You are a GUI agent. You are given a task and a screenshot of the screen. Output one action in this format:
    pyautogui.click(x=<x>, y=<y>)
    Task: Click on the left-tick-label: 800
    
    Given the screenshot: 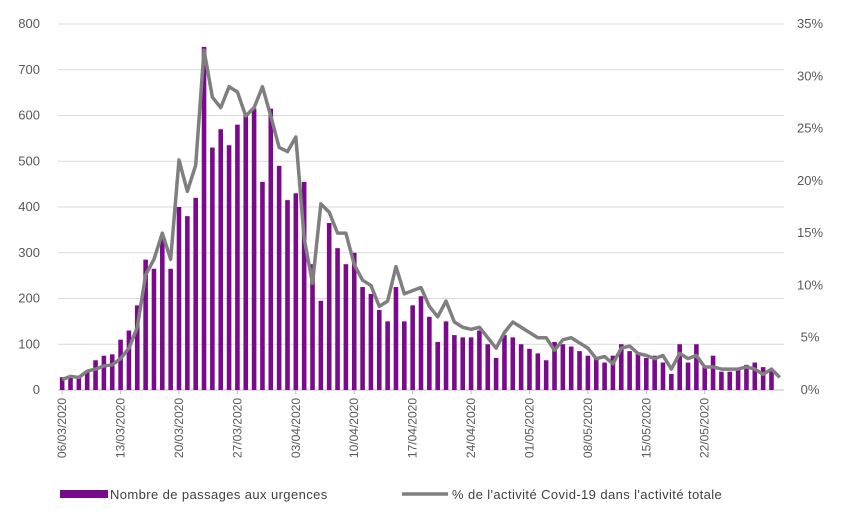 What is the action you would take?
    pyautogui.click(x=29, y=23)
    